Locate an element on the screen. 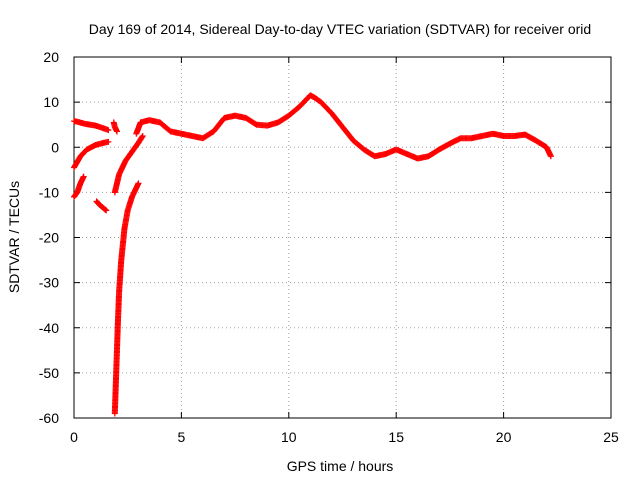  y-tick-label: 10 is located at coordinates (51, 102).